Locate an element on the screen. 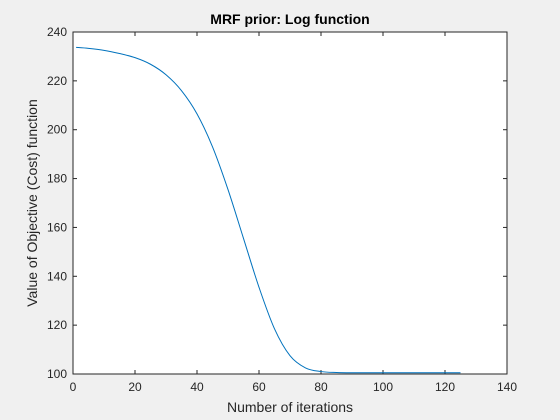  y-tick-label: 200 is located at coordinates (57, 130).